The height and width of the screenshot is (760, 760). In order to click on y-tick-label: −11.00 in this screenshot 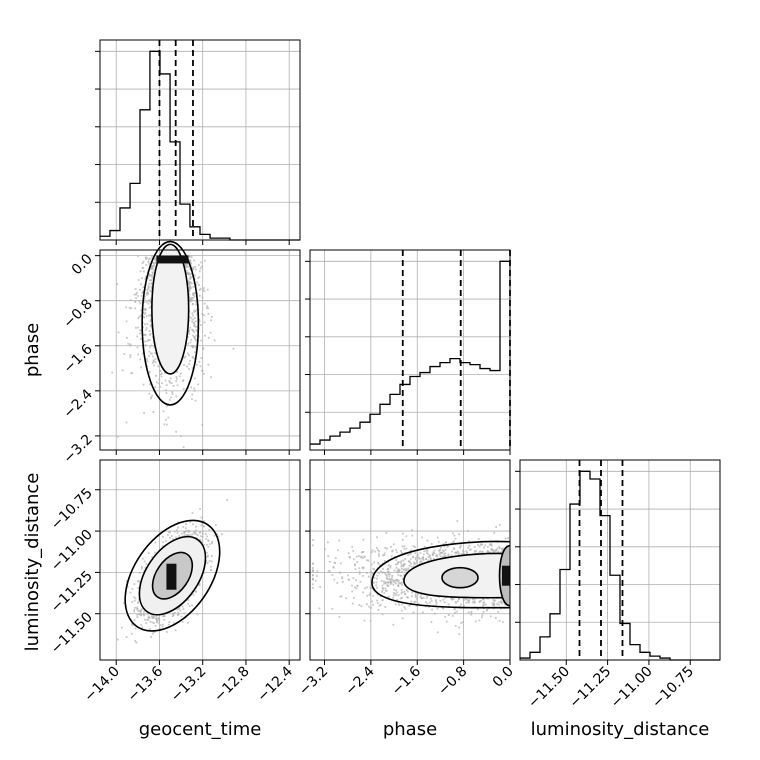, I will do `click(72, 551)`.